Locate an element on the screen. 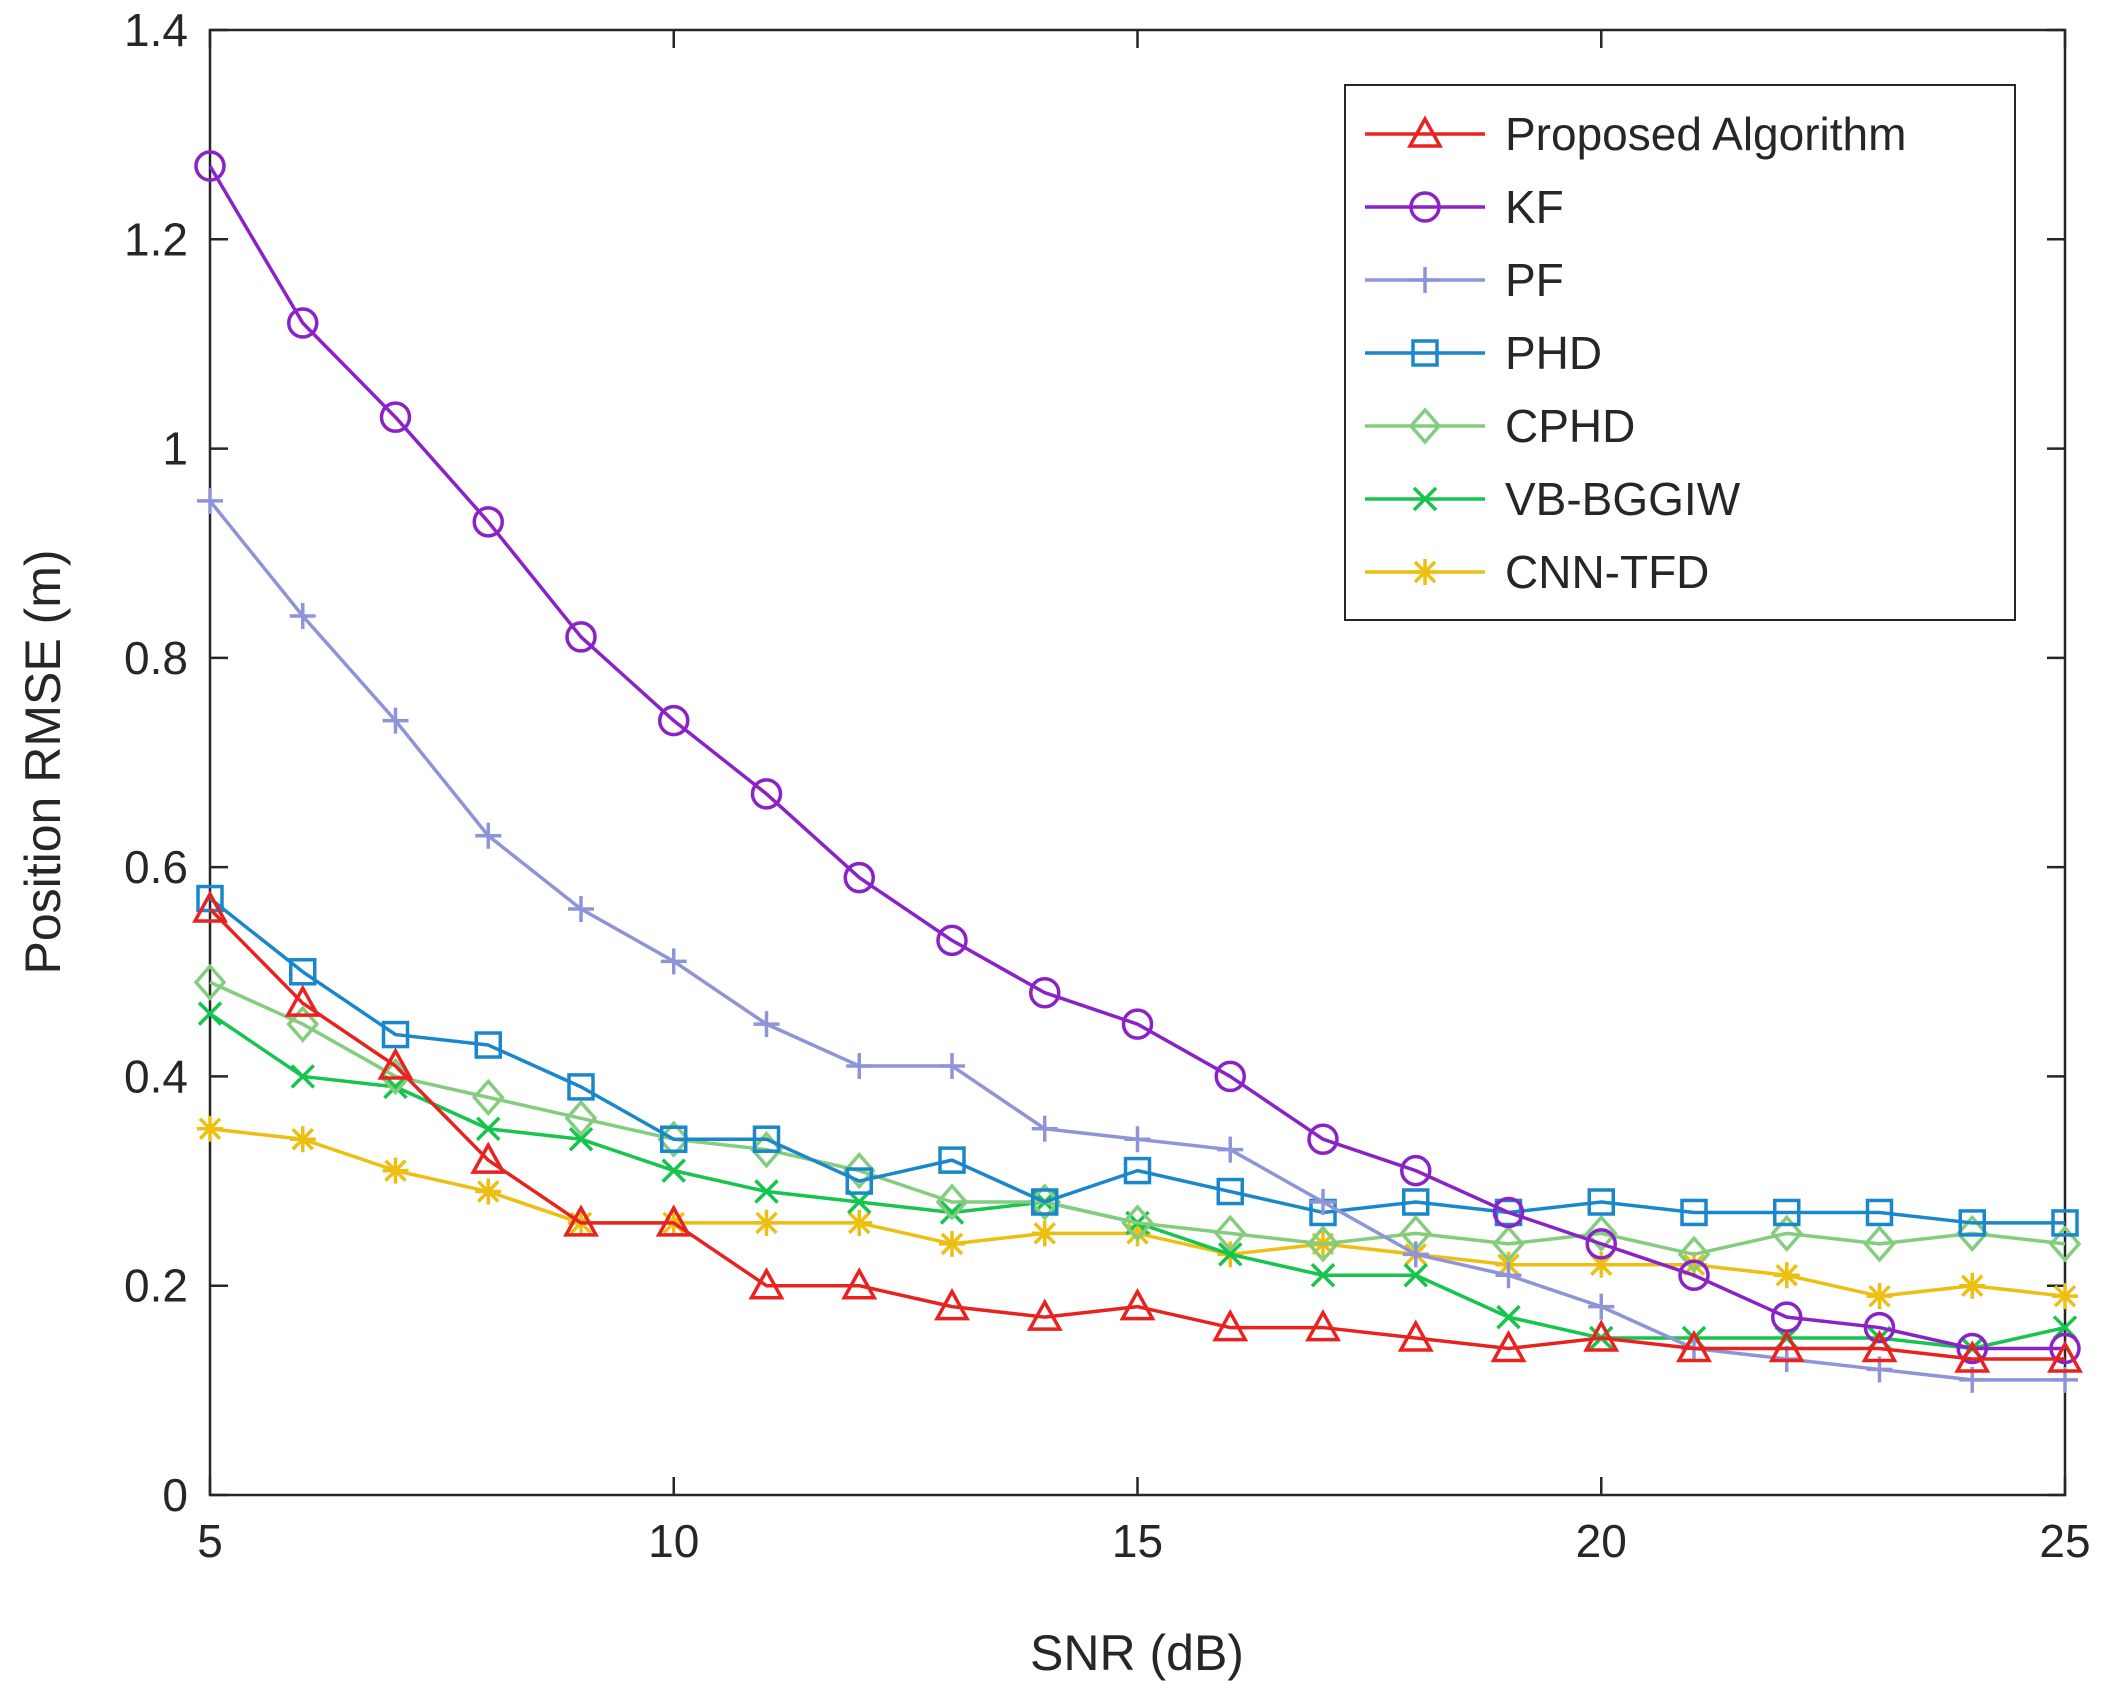 This screenshot has height=1696, width=2105. y-tick-label: 0.4 is located at coordinates (156, 1076).